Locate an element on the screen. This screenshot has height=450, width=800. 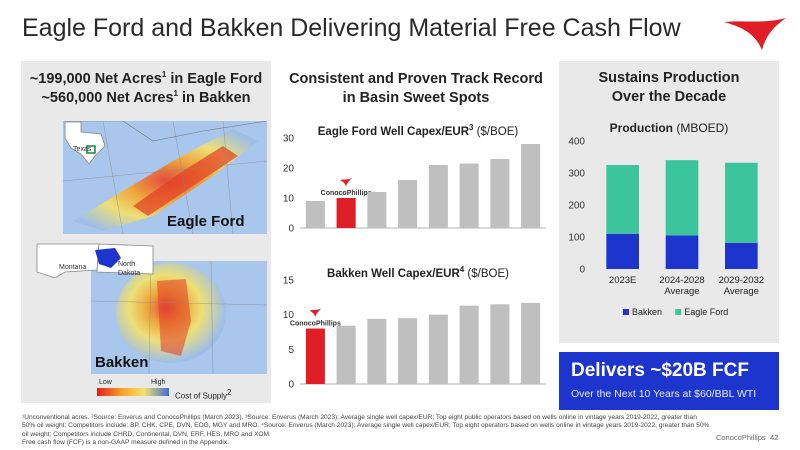
legend-entry: Eagle Ford is located at coordinates (706, 312).